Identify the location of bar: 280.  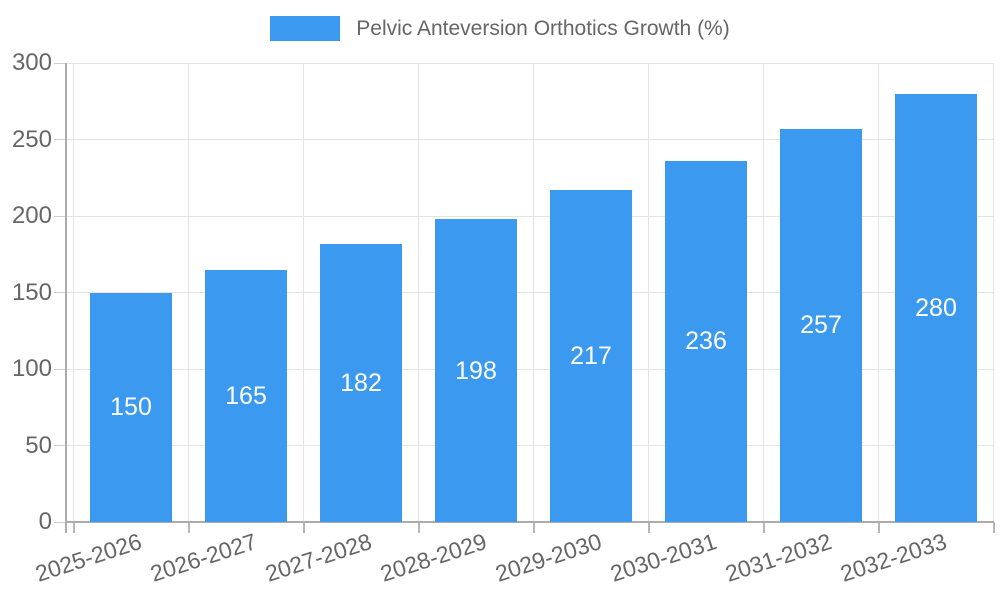
(936, 307).